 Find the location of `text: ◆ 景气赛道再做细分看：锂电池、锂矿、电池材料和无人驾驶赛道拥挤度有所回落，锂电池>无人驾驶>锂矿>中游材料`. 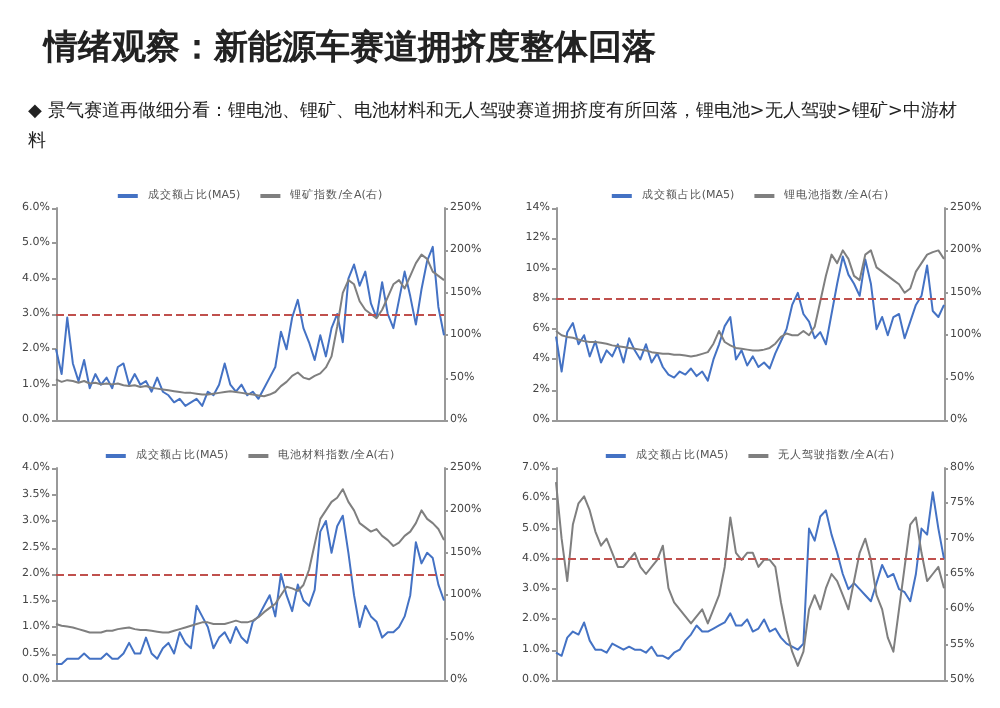

text: ◆ 景气赛道再做细分看：锂电池、锂矿、电池材料和无人驾驶赛道拥挤度有所回落，锂电池>无人驾驶>锂矿>中游材料 is located at coordinates (493, 127).